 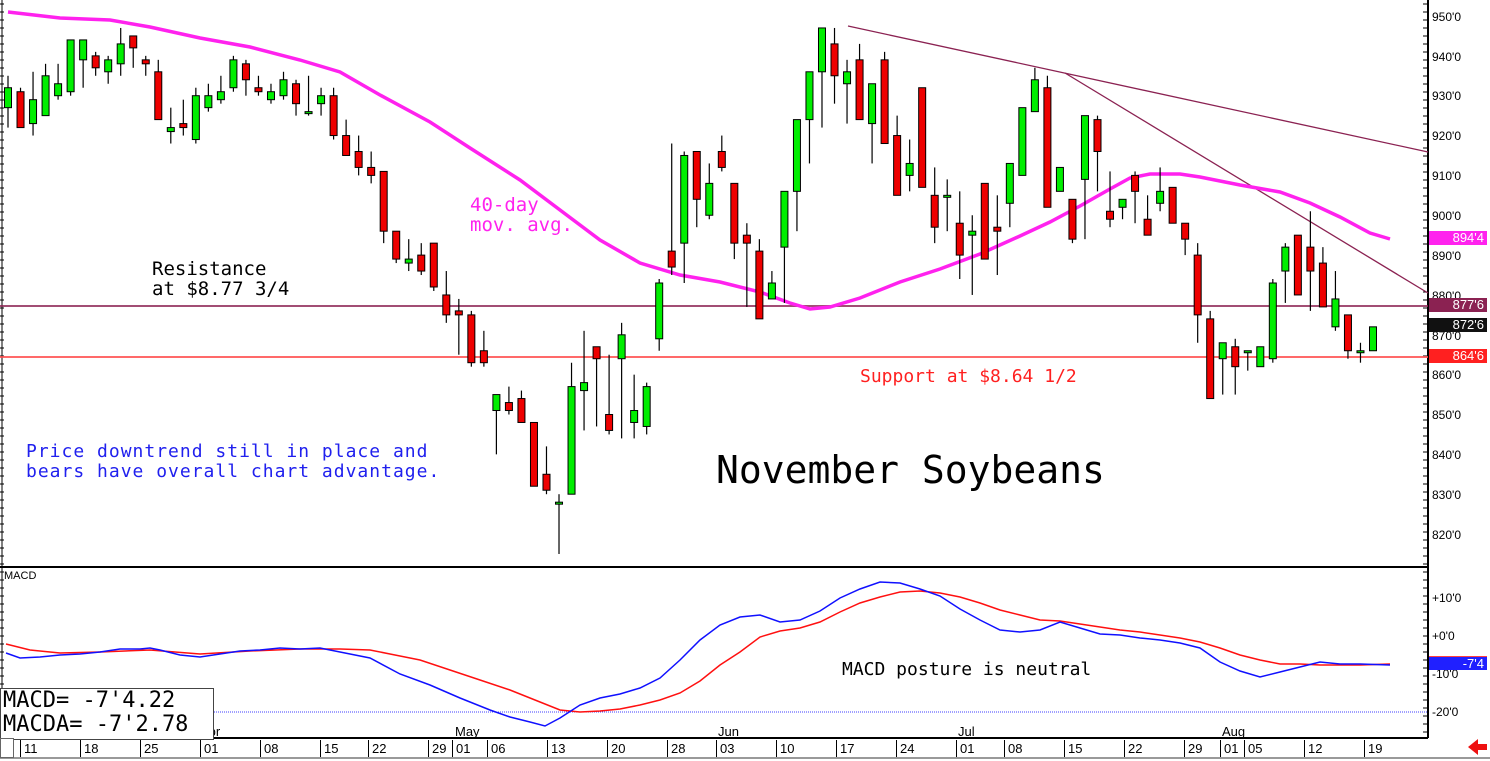 I want to click on x-tick-label: 28, so click(x=676, y=748).